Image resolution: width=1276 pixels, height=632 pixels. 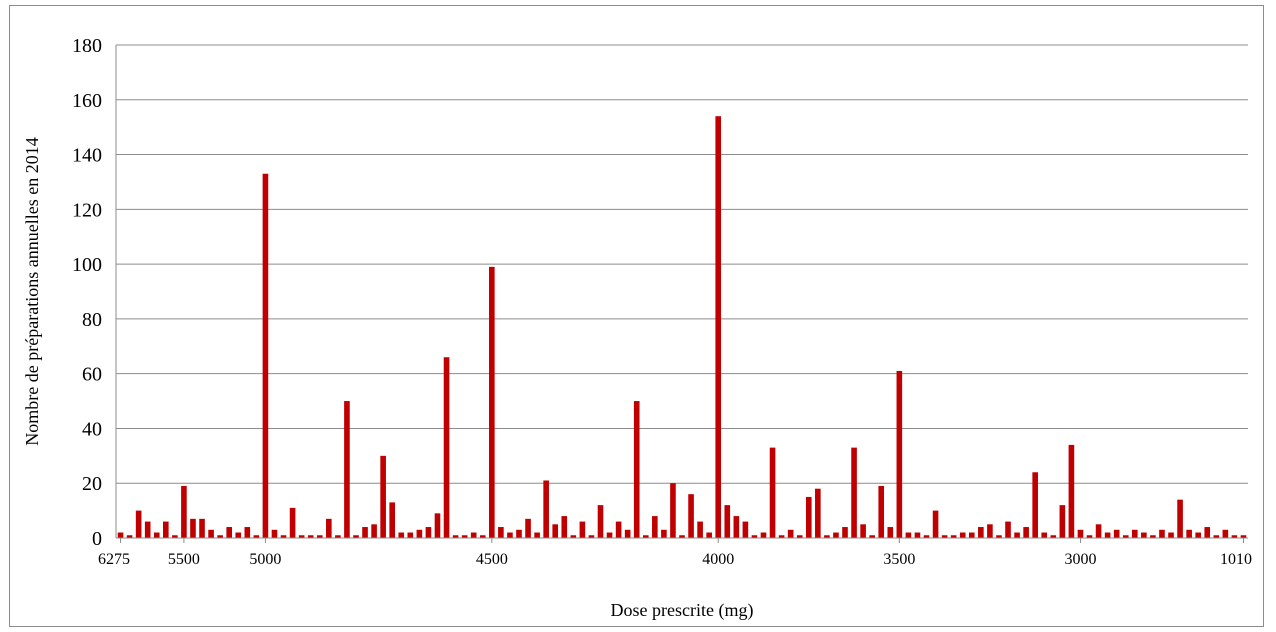 I want to click on y-tick-label: 160, so click(x=87, y=101).